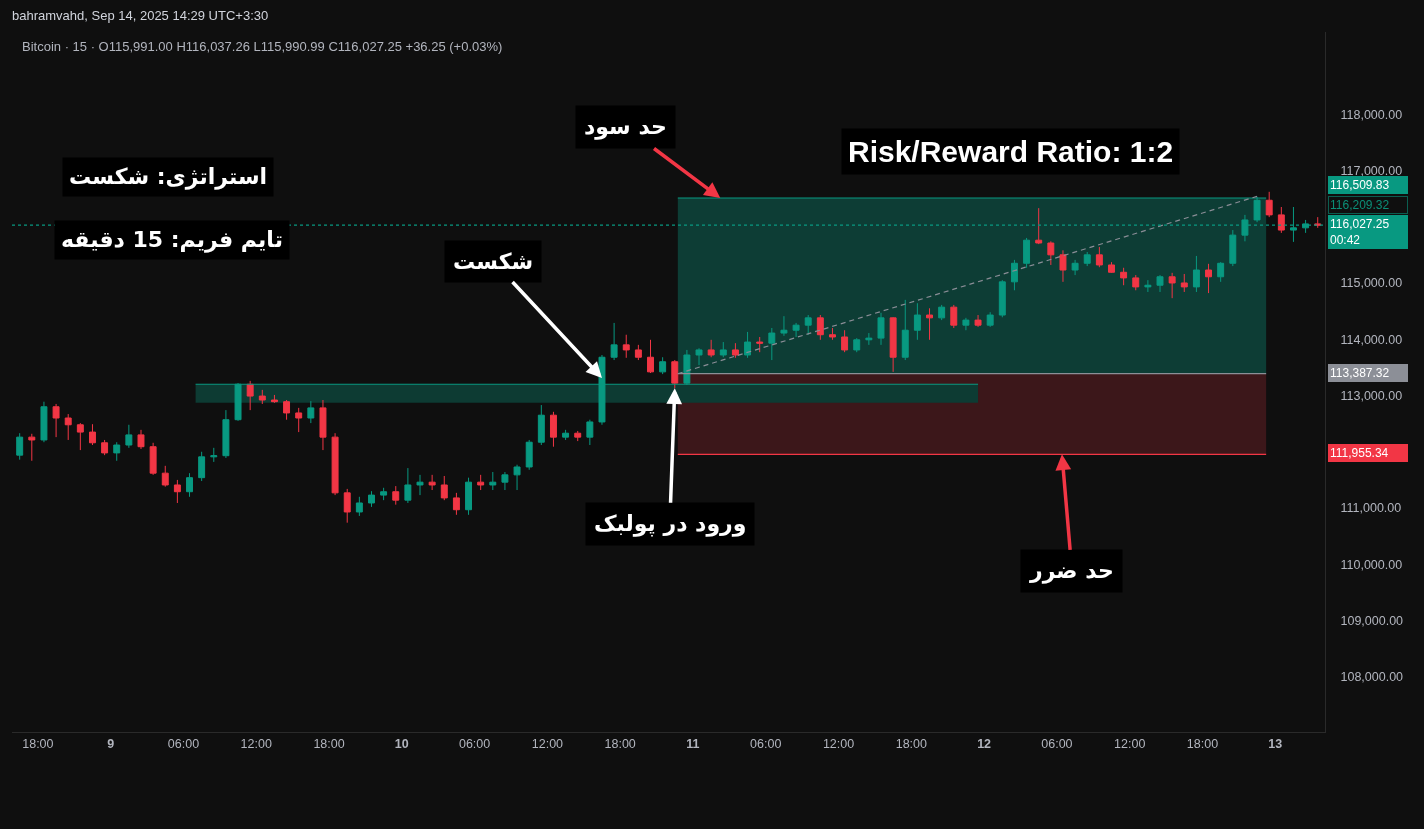 This screenshot has height=829, width=1424. What do you see at coordinates (172, 240) in the screenshot?
I see `annotation: تایم فریم: 15 دقیقه` at bounding box center [172, 240].